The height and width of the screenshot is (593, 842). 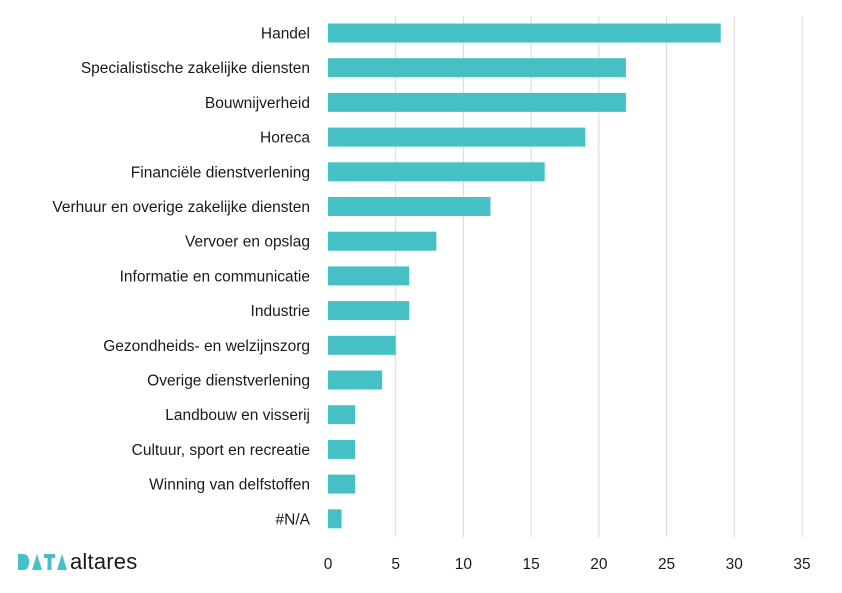 What do you see at coordinates (328, 564) in the screenshot?
I see `x-tick-label: 0` at bounding box center [328, 564].